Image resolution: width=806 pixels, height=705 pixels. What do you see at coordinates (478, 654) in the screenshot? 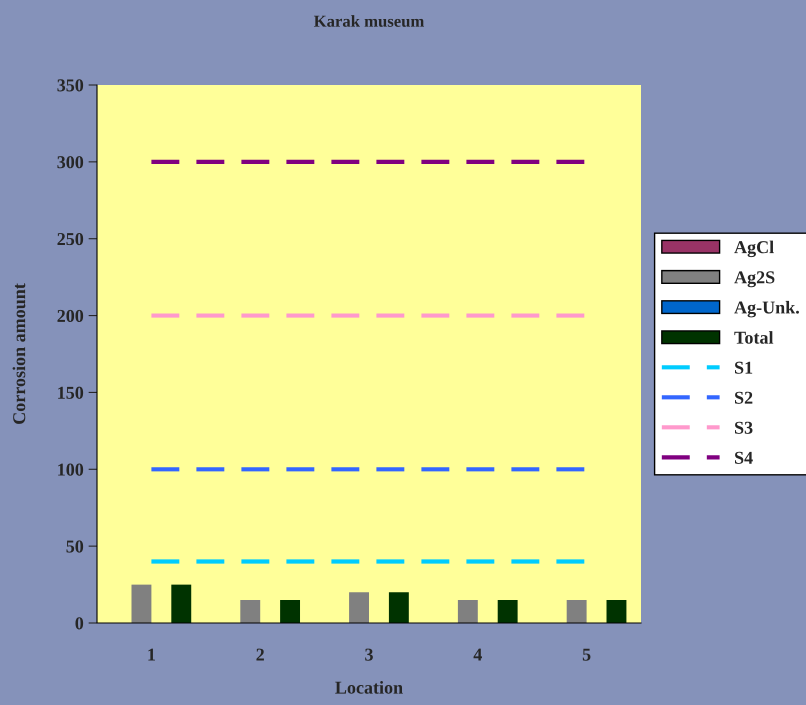
I see `x-tick-label: 4` at bounding box center [478, 654].